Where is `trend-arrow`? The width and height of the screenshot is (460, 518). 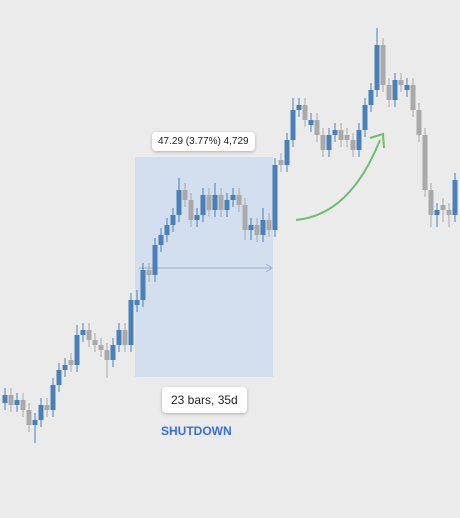
trend-arrow is located at coordinates (338, 180).